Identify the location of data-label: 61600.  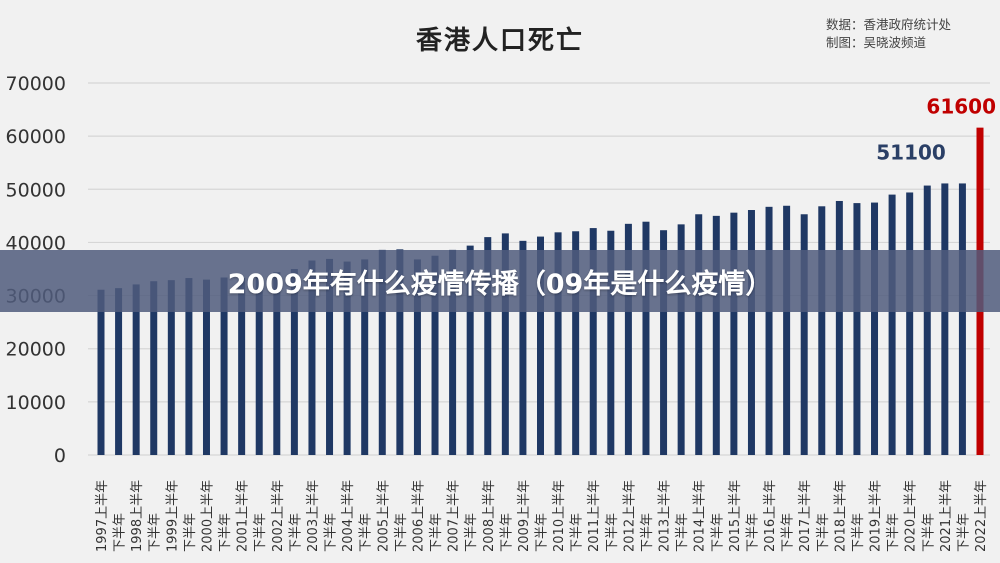
(961, 107).